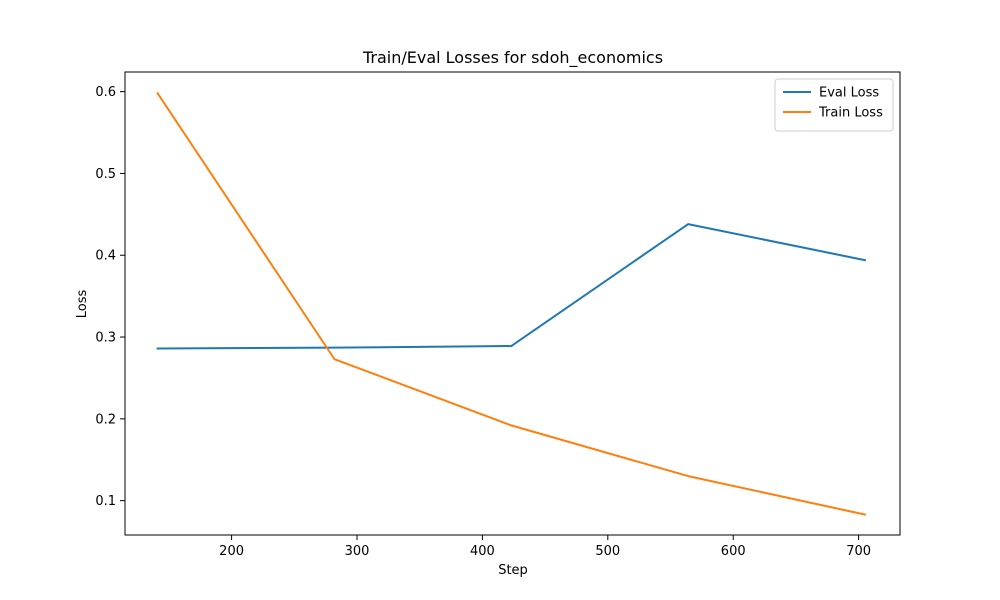  Describe the element at coordinates (357, 551) in the screenshot. I see `x-tick-label: 300` at that location.